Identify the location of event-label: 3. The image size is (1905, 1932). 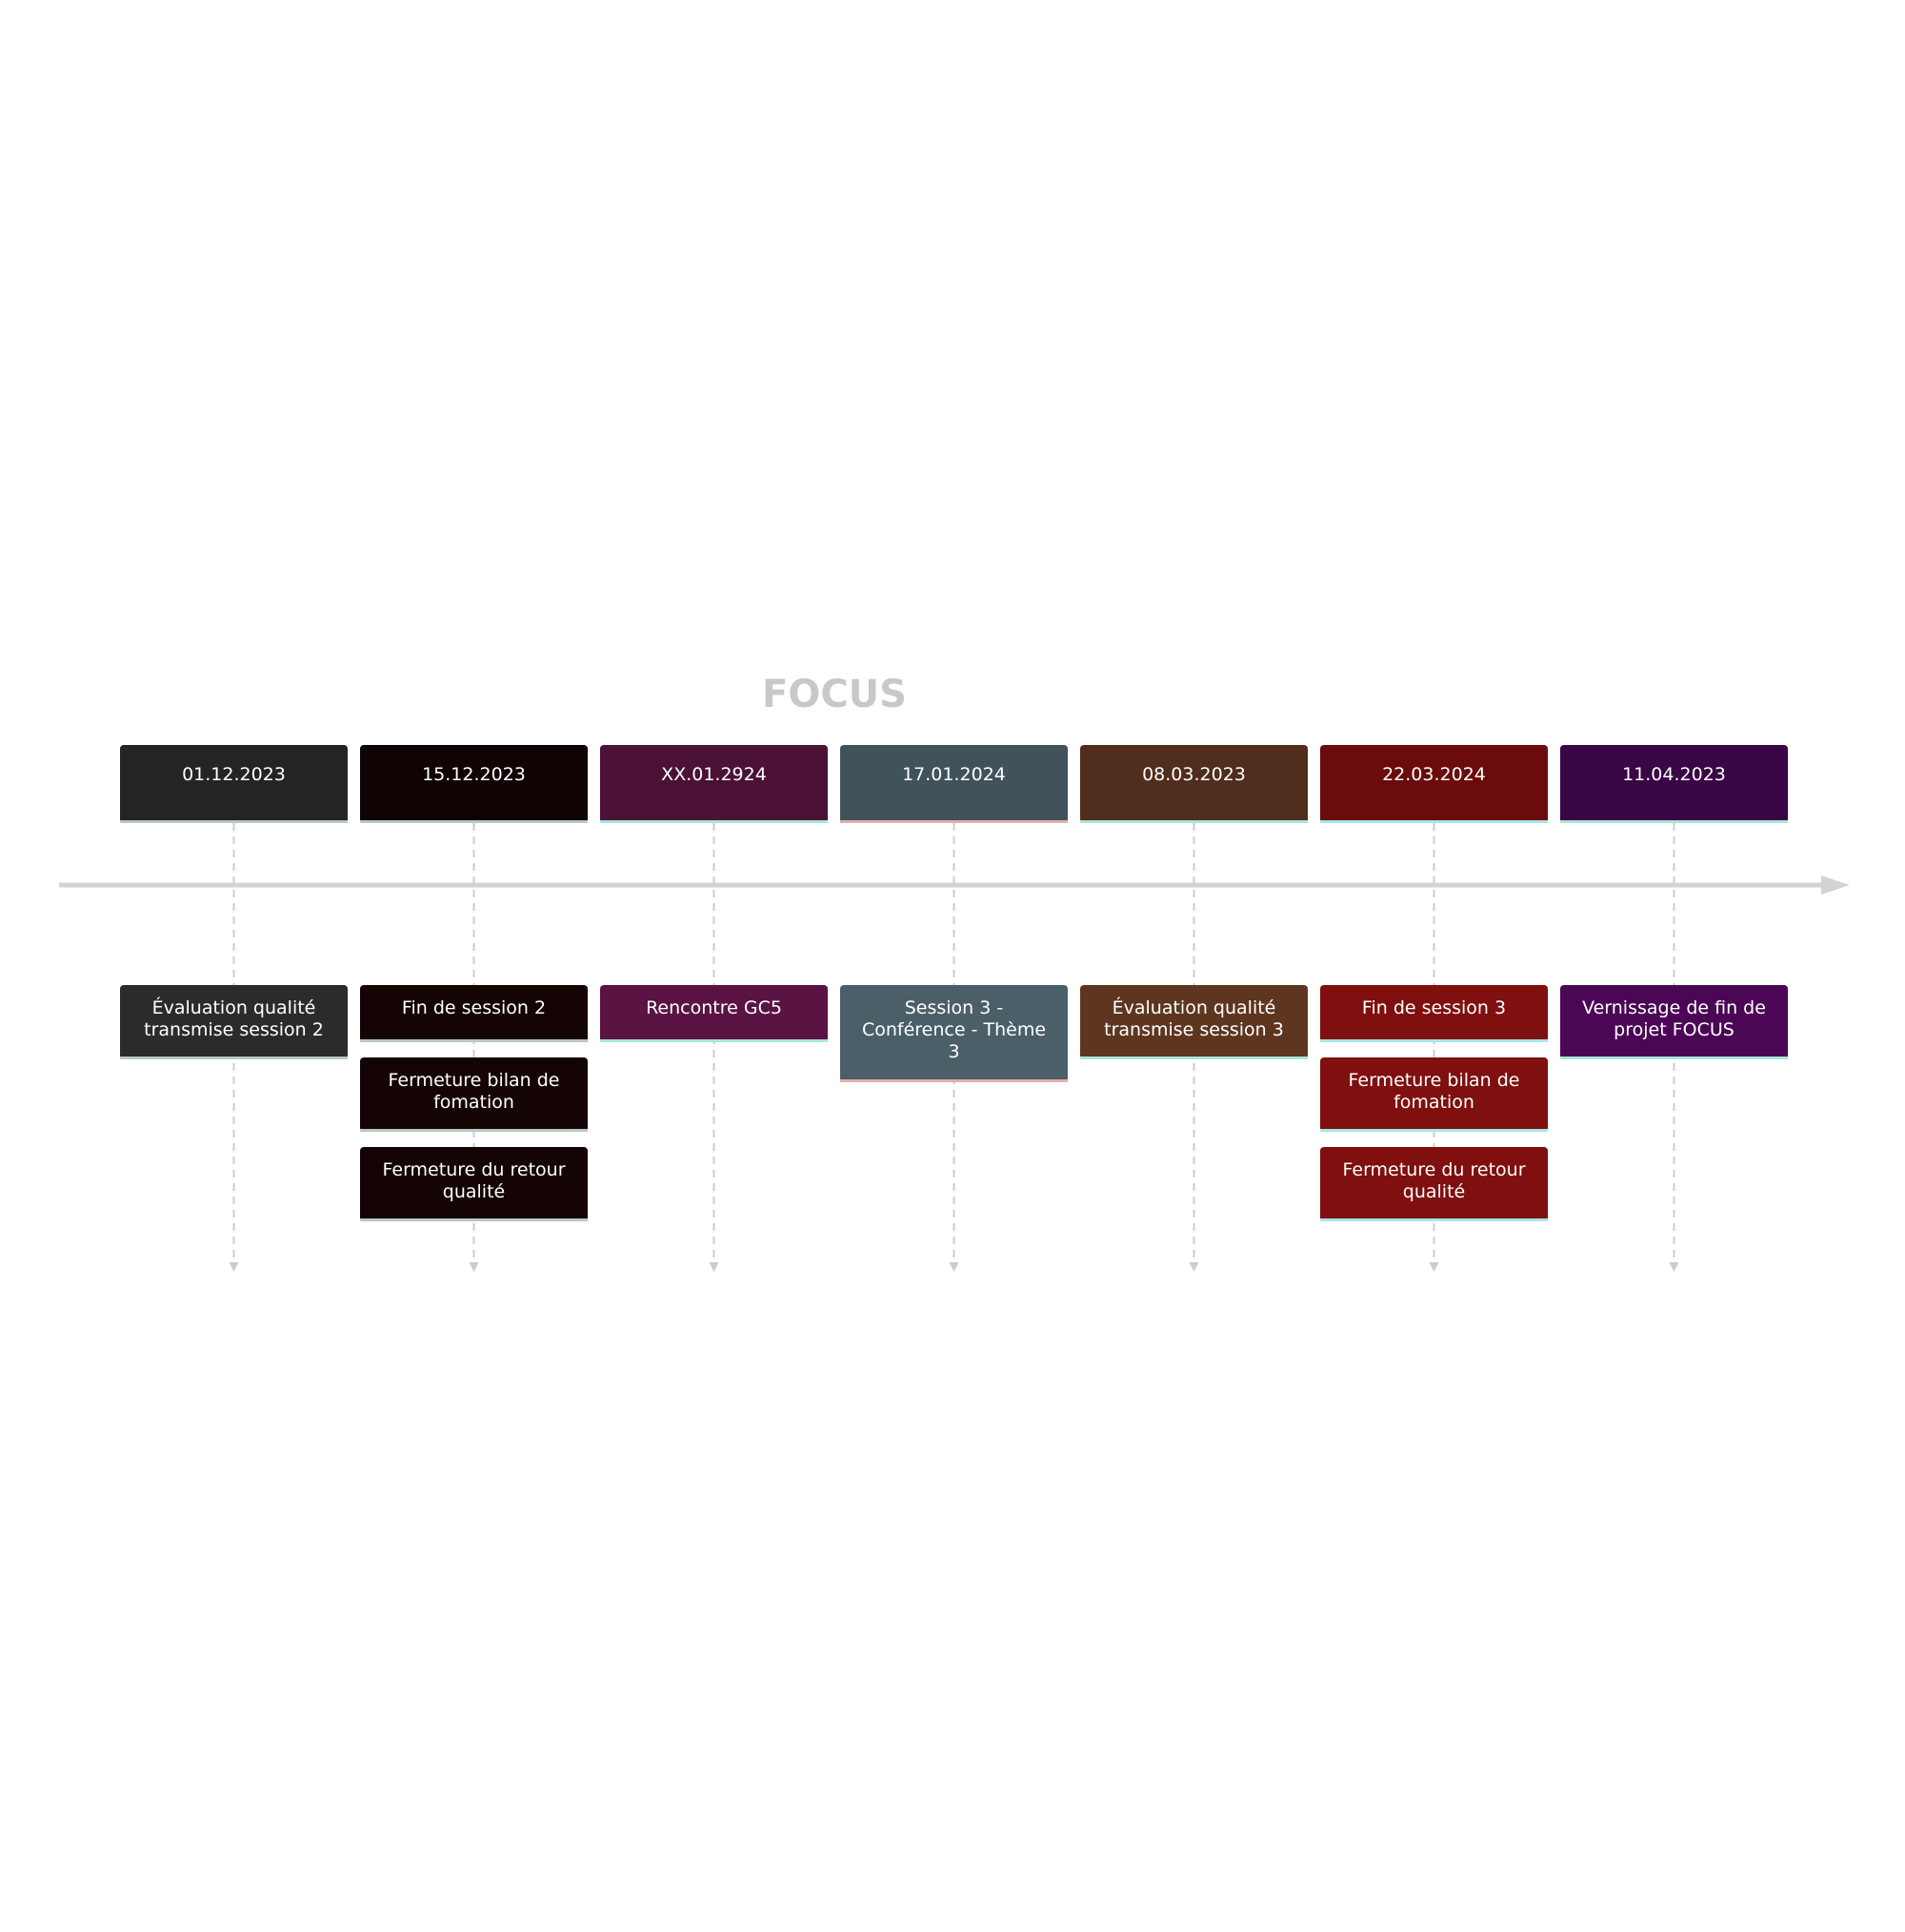
(953, 1052).